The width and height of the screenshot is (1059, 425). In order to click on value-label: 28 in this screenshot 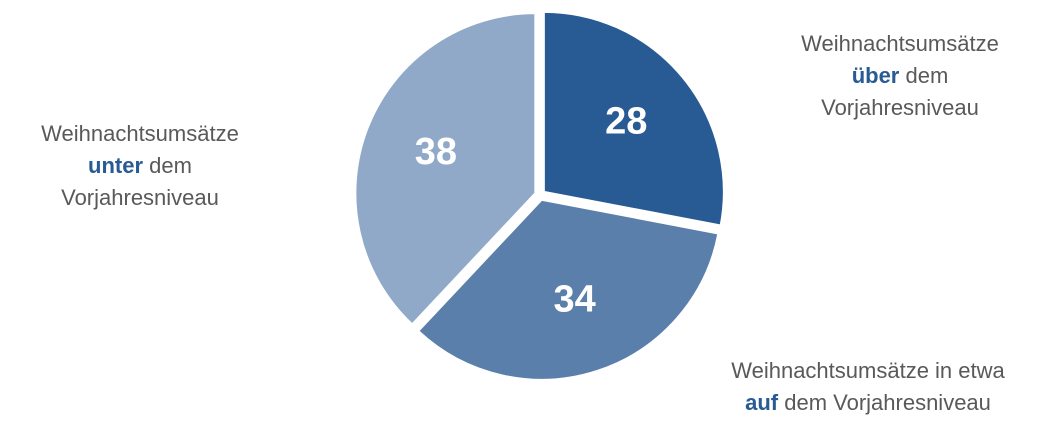, I will do `click(626, 122)`.